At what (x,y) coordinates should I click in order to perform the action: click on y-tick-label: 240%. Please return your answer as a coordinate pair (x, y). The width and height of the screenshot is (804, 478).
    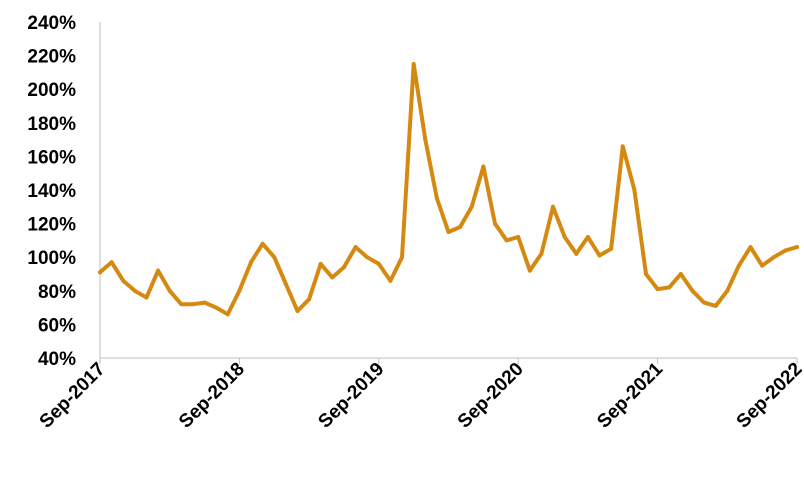
    Looking at the image, I should click on (51, 23).